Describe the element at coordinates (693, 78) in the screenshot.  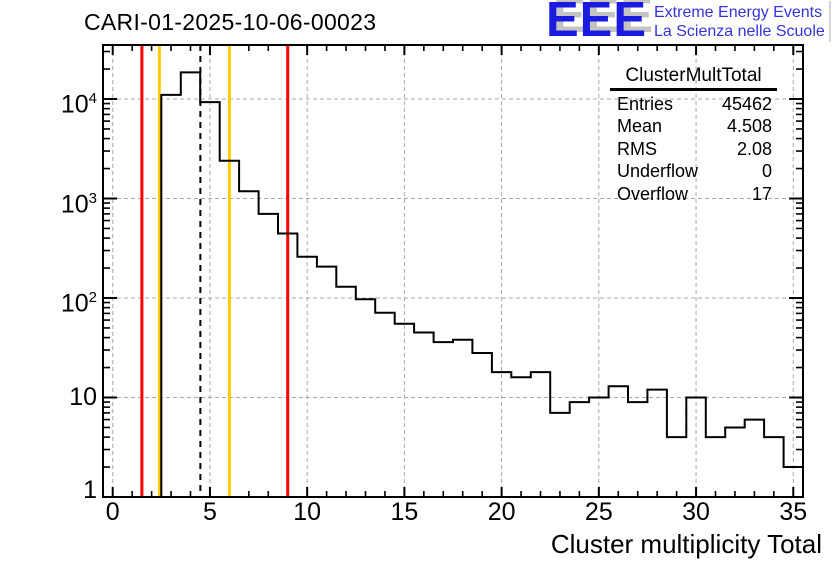
I see `stats-title: ClusterMultTotal` at that location.